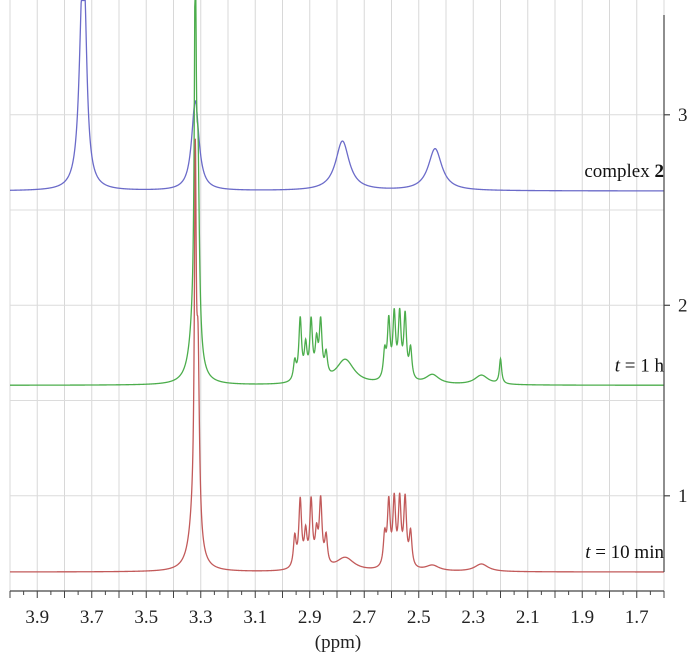  I want to click on y-tick-label: 3, so click(683, 115).